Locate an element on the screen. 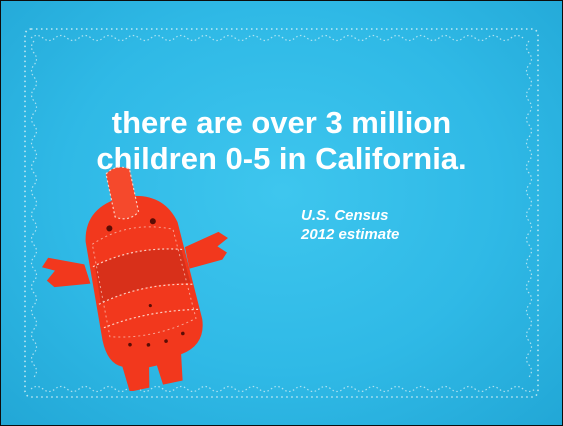 This screenshot has height=426, width=563. source-citation: U.S. Census 2012 estimate is located at coordinates (381, 225).